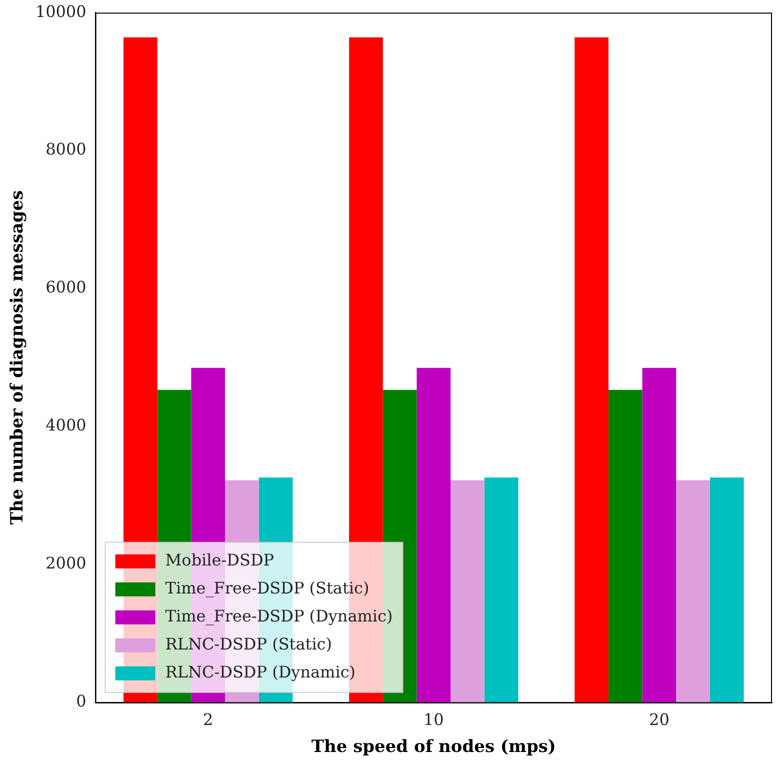 This screenshot has height=766, width=776. I want to click on x-axis-title: The speed of nodes (mps), so click(433, 747).